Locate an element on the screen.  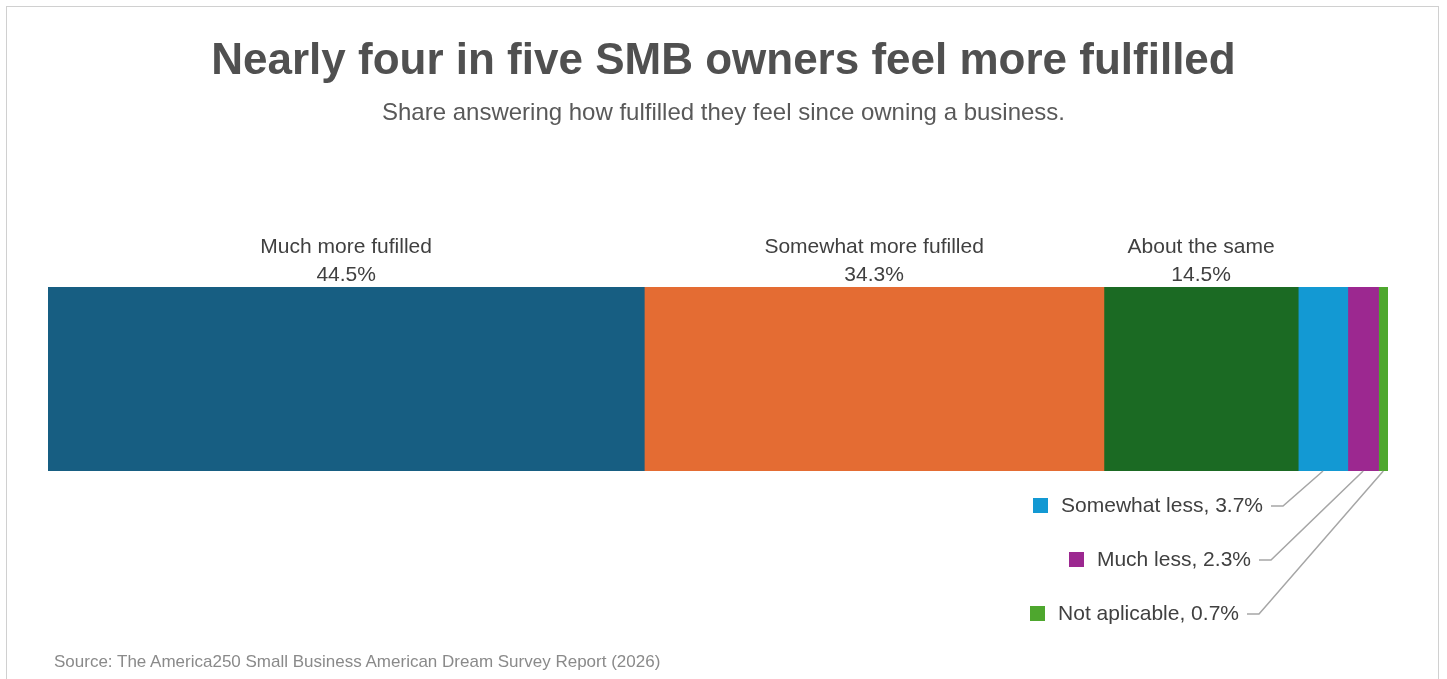
chart-title: Nearly four in five SMB owners feel more fulfilled is located at coordinates (723, 59).